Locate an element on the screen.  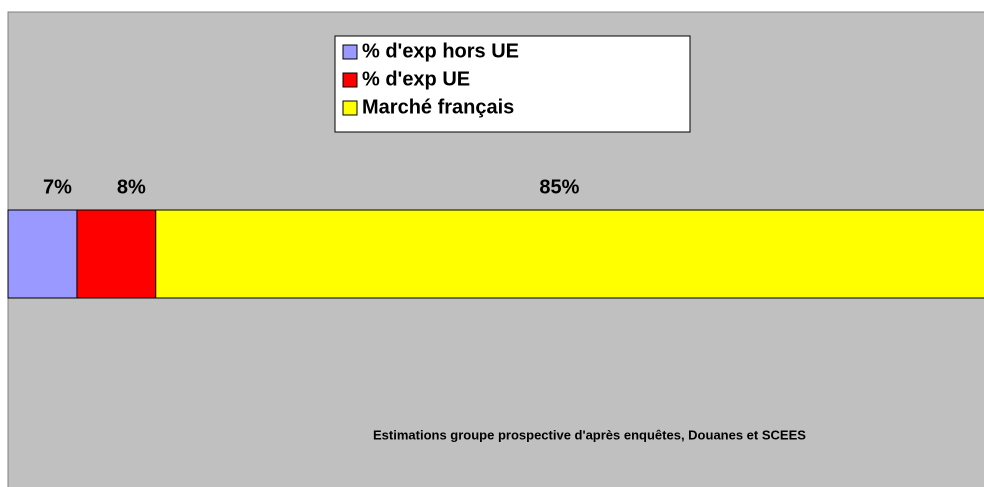
data-label: 85% is located at coordinates (559, 187).